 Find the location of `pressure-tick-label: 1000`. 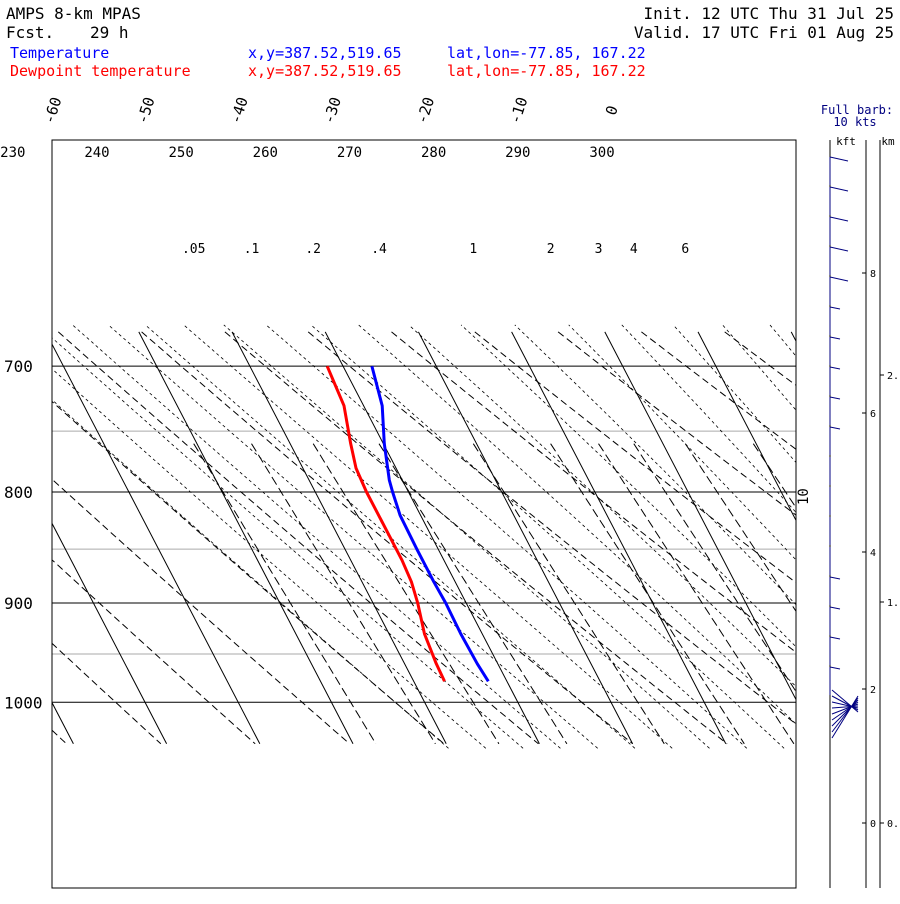

pressure-tick-label: 1000 is located at coordinates (23, 702).